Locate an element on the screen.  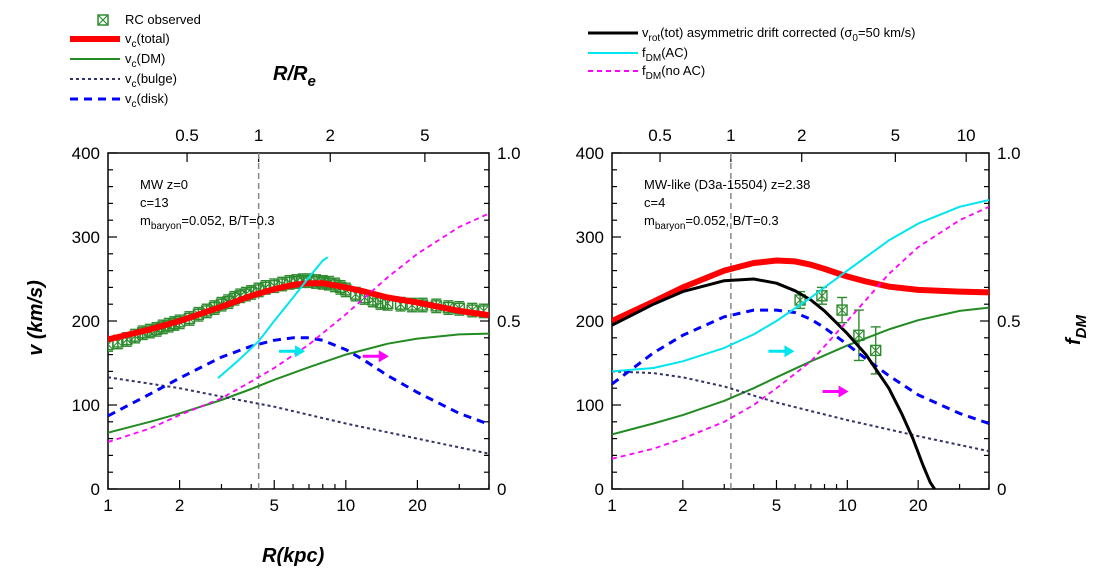
right-y2-tick-label: 1.0 is located at coordinates (1009, 153).